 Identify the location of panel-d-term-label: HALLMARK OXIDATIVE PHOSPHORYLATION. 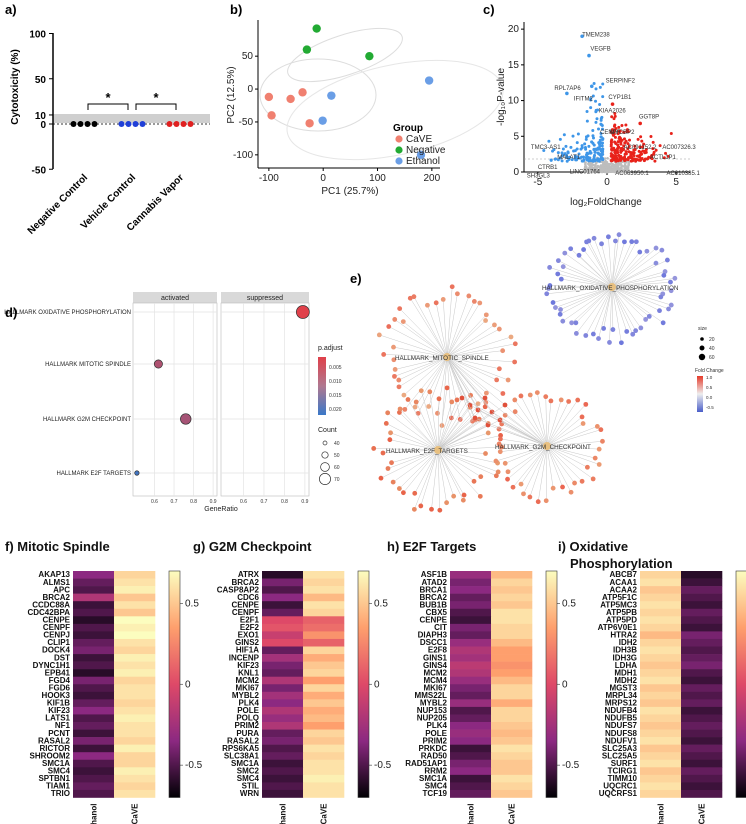
(67, 313).